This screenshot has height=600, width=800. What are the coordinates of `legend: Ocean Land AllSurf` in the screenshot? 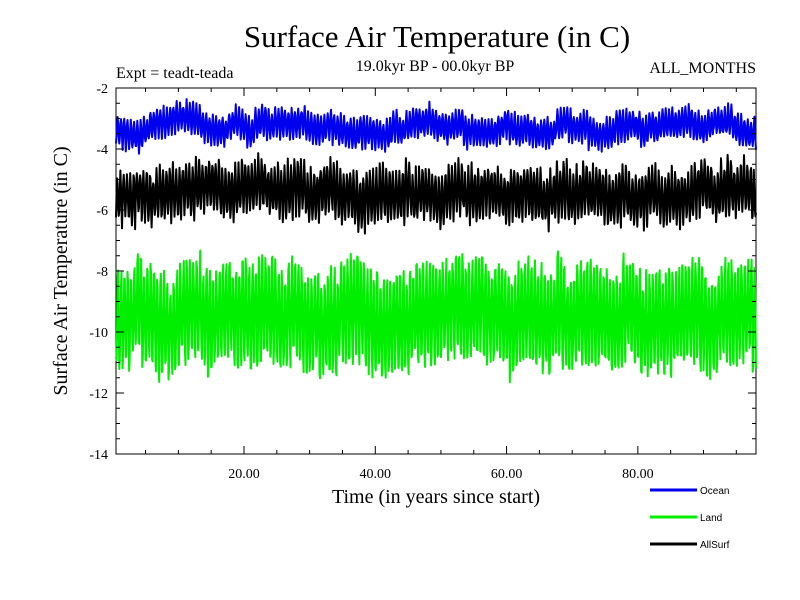 It's located at (690, 518).